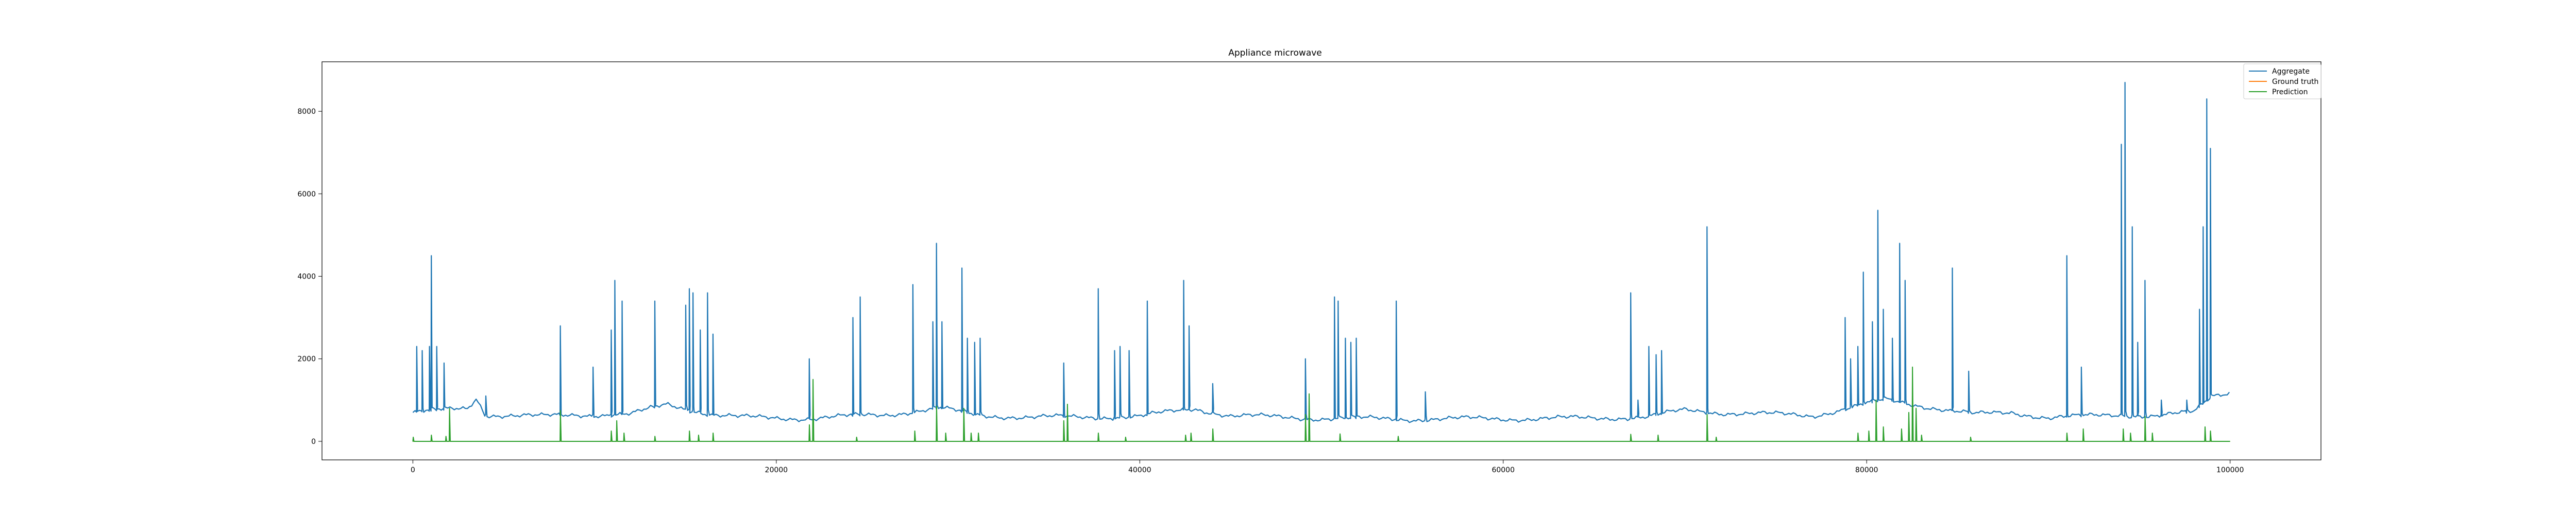 The width and height of the screenshot is (2576, 515). What do you see at coordinates (2295, 82) in the screenshot?
I see `legend-label-ground-truth: Ground truth` at bounding box center [2295, 82].